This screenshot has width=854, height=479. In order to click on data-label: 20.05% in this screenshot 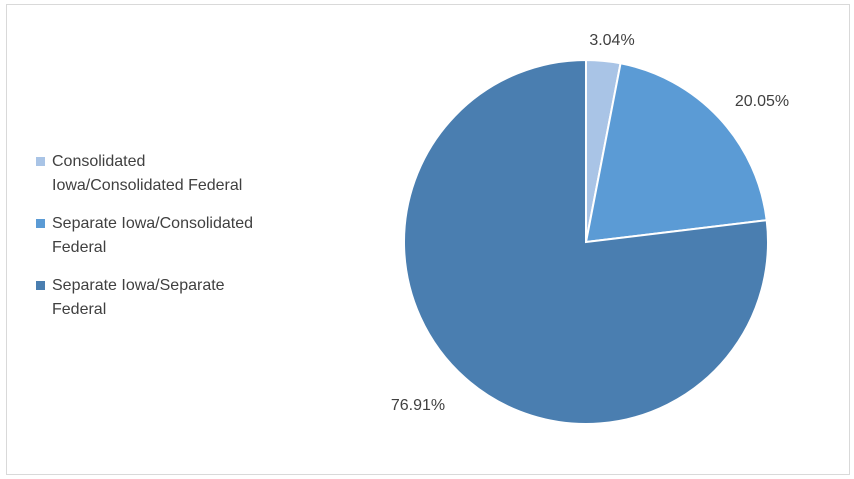, I will do `click(762, 101)`.